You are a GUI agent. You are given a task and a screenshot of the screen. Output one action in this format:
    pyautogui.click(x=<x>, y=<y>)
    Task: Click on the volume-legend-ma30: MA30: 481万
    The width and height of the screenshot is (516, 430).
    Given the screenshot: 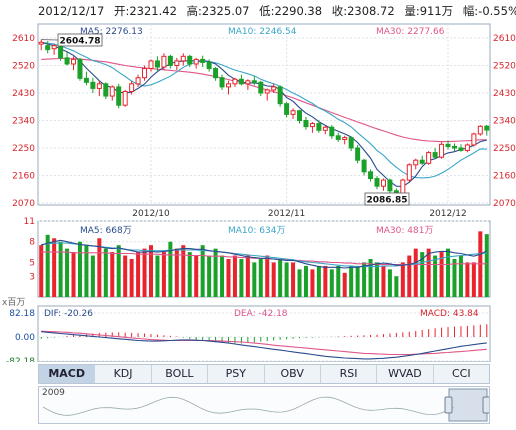 What is the action you would take?
    pyautogui.click(x=404, y=231)
    